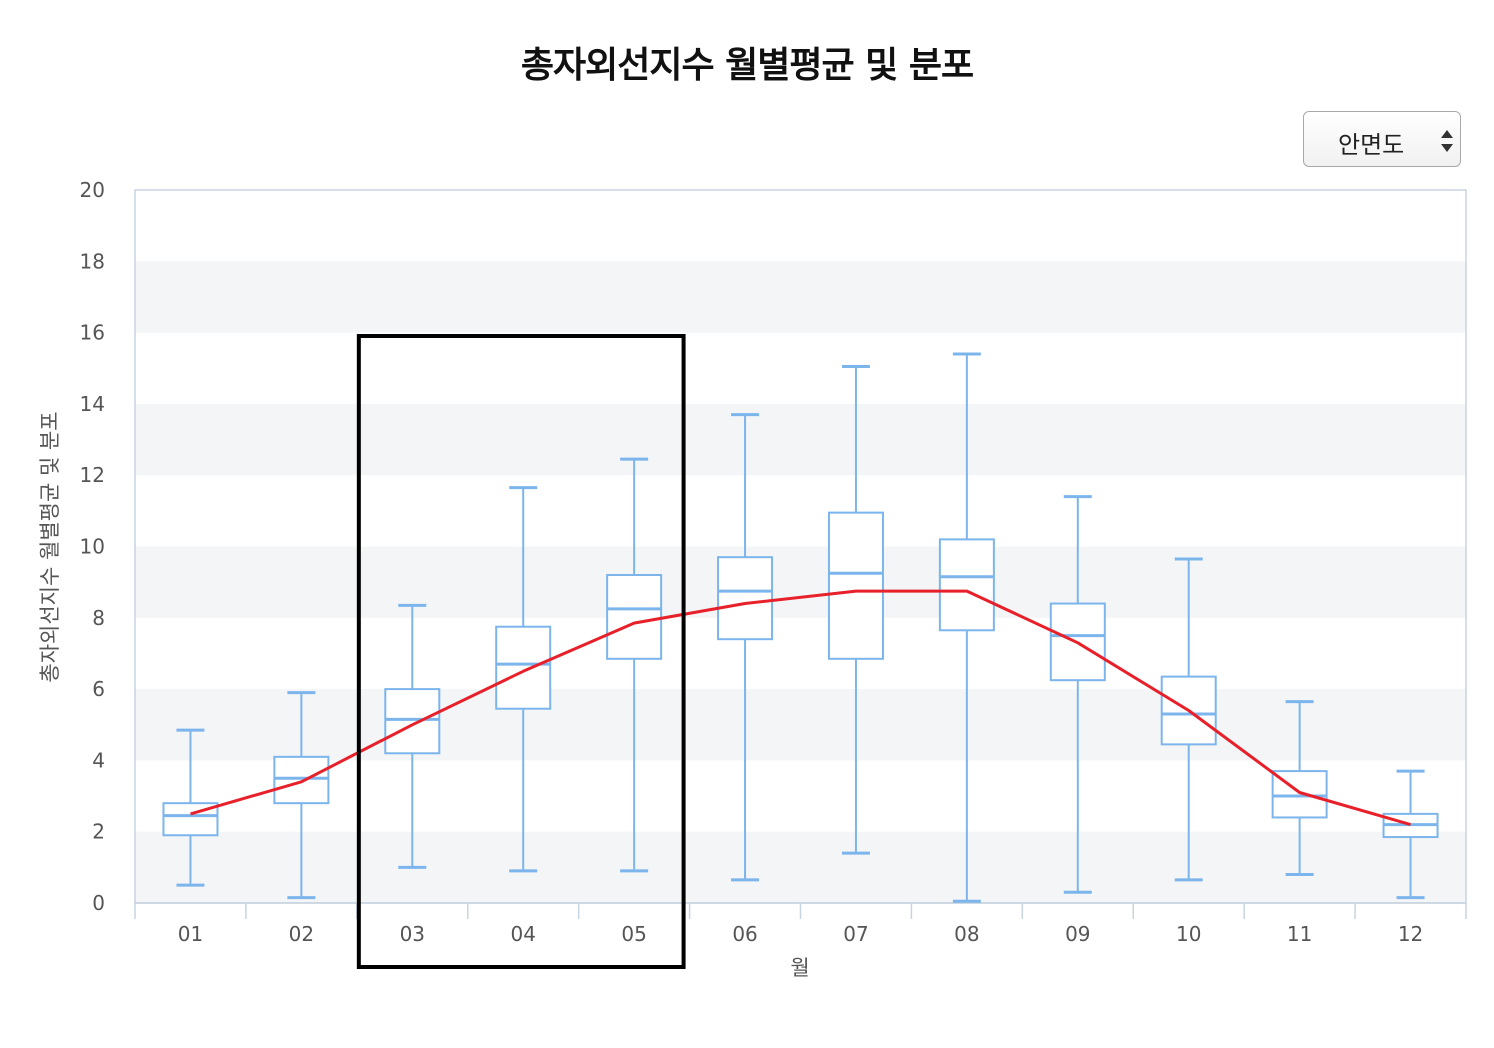  What do you see at coordinates (92, 333) in the screenshot?
I see `y-tick-label: 16` at bounding box center [92, 333].